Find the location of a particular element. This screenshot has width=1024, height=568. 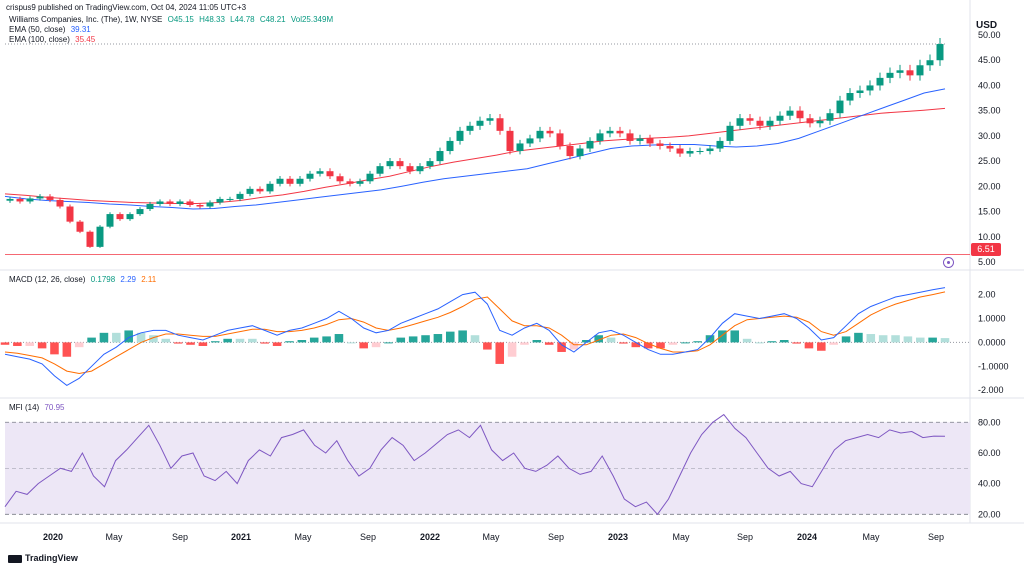

price-marker-label: 6.51 is located at coordinates (986, 249).